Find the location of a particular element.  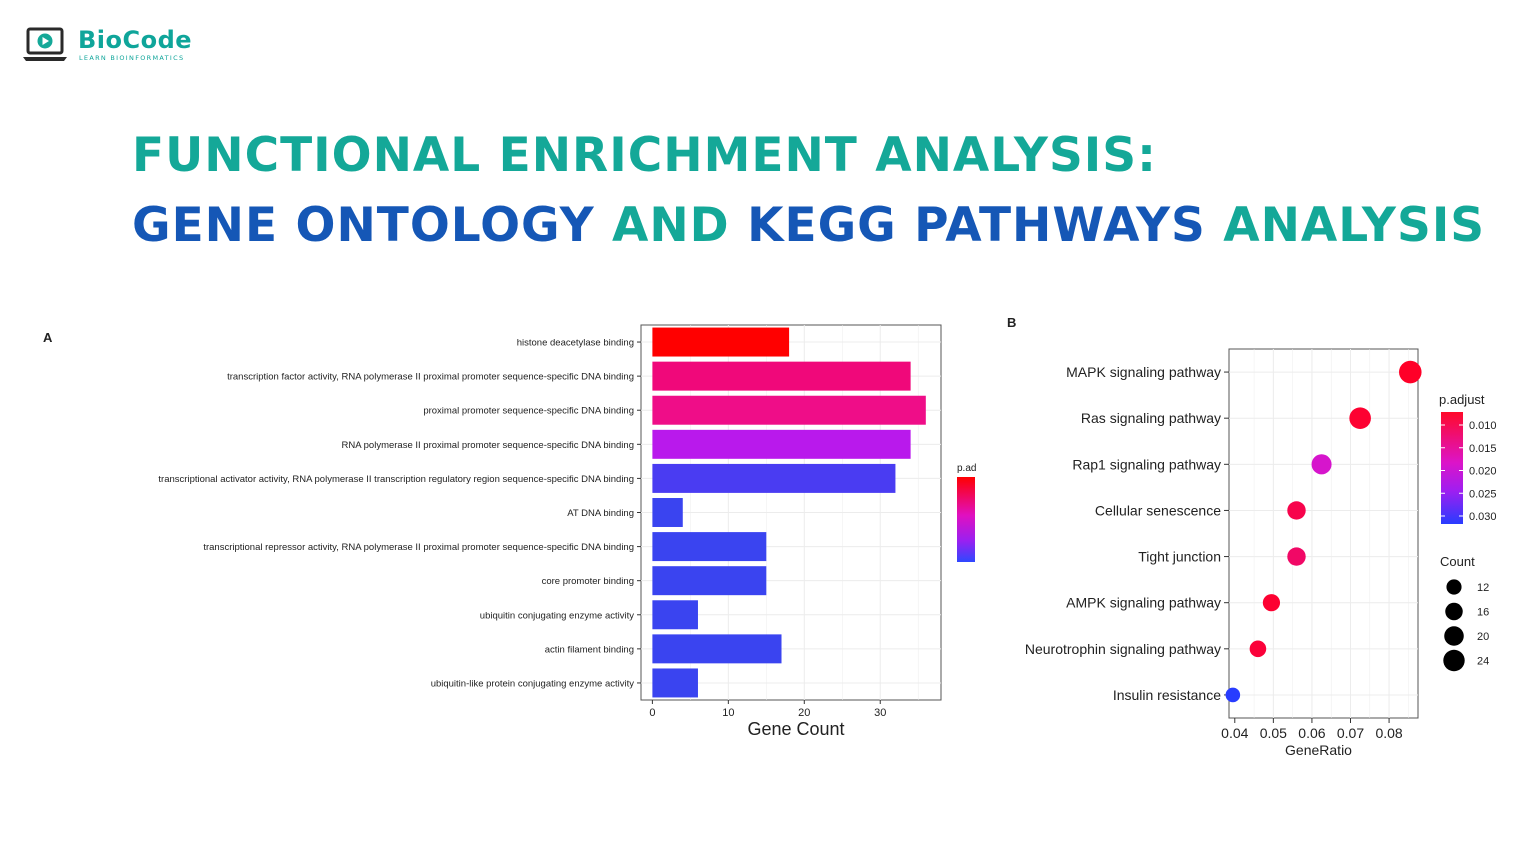

title-segment: KEGG PATHWAYS is located at coordinates (985, 225).